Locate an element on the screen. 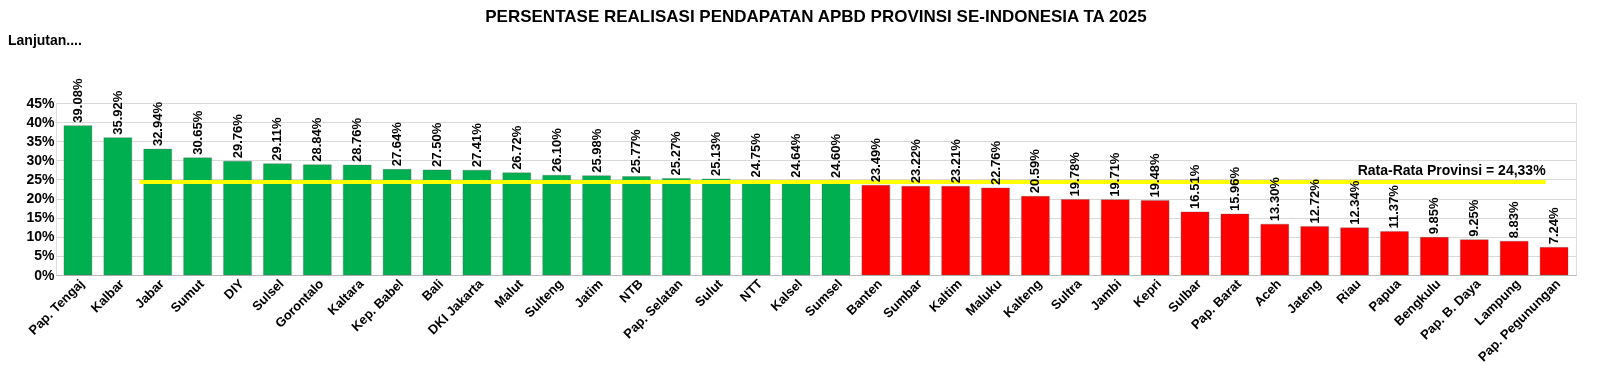 The height and width of the screenshot is (386, 1600). data-label: 20.59% is located at coordinates (1035, 171).